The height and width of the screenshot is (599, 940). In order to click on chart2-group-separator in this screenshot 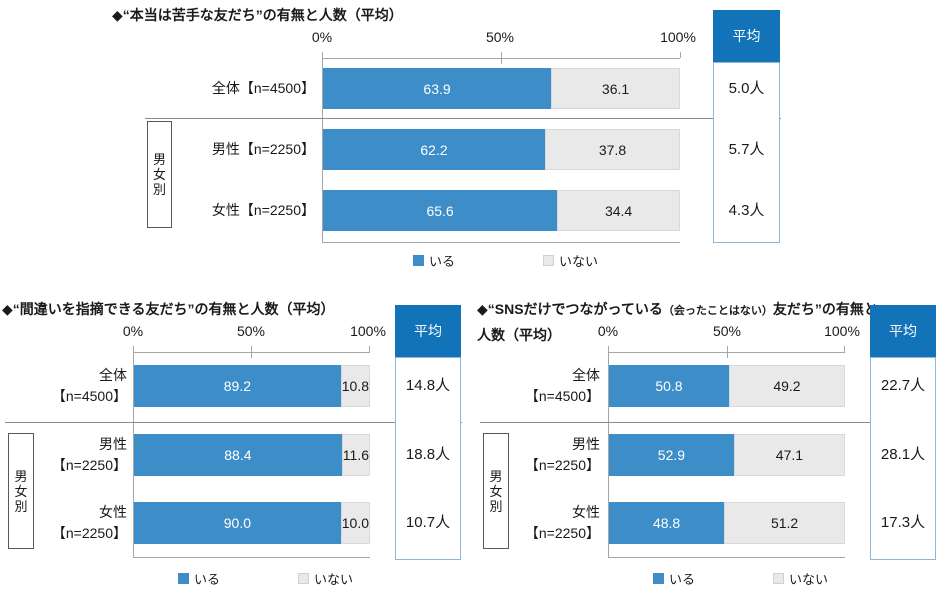, I will do `click(233, 422)`.